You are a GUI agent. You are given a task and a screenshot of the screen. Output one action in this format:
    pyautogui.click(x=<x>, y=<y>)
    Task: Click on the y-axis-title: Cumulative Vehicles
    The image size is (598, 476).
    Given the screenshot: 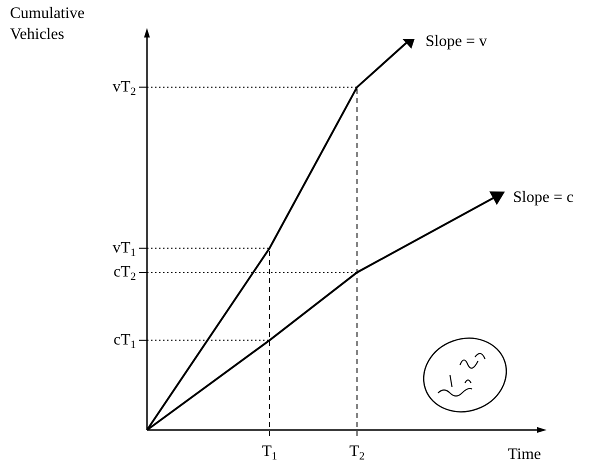 What is the action you would take?
    pyautogui.click(x=47, y=24)
    